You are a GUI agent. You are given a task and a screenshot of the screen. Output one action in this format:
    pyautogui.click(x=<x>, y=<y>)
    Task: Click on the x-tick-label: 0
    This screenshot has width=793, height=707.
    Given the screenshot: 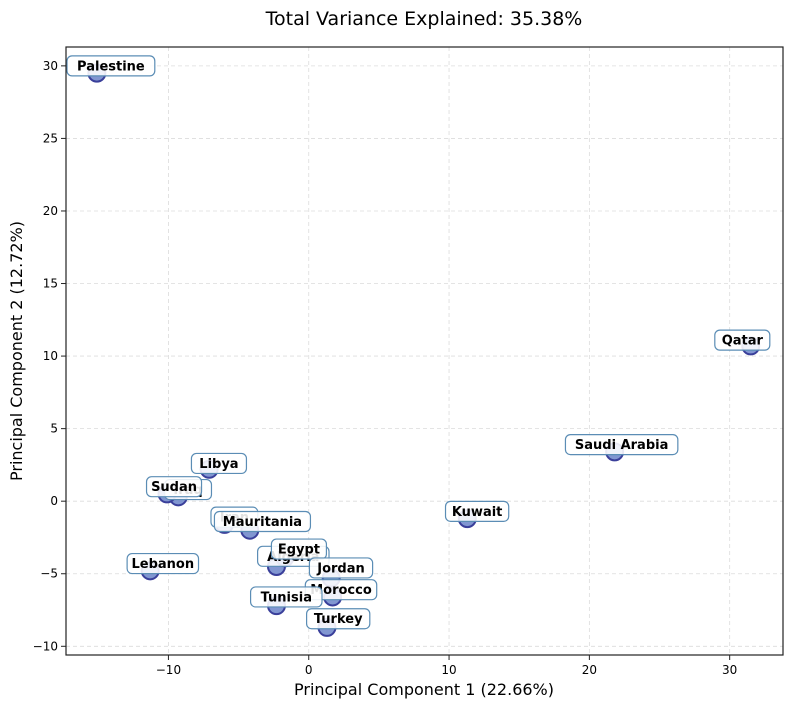 What is the action you would take?
    pyautogui.click(x=309, y=670)
    